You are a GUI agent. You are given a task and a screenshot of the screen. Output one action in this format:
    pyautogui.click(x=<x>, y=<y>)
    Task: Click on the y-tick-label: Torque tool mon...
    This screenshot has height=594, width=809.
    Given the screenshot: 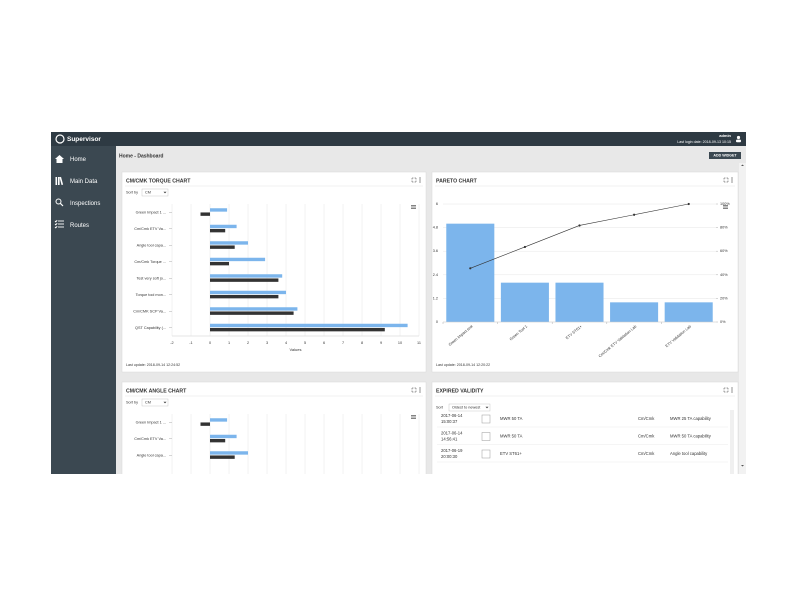 What is the action you would take?
    pyautogui.click(x=151, y=295)
    